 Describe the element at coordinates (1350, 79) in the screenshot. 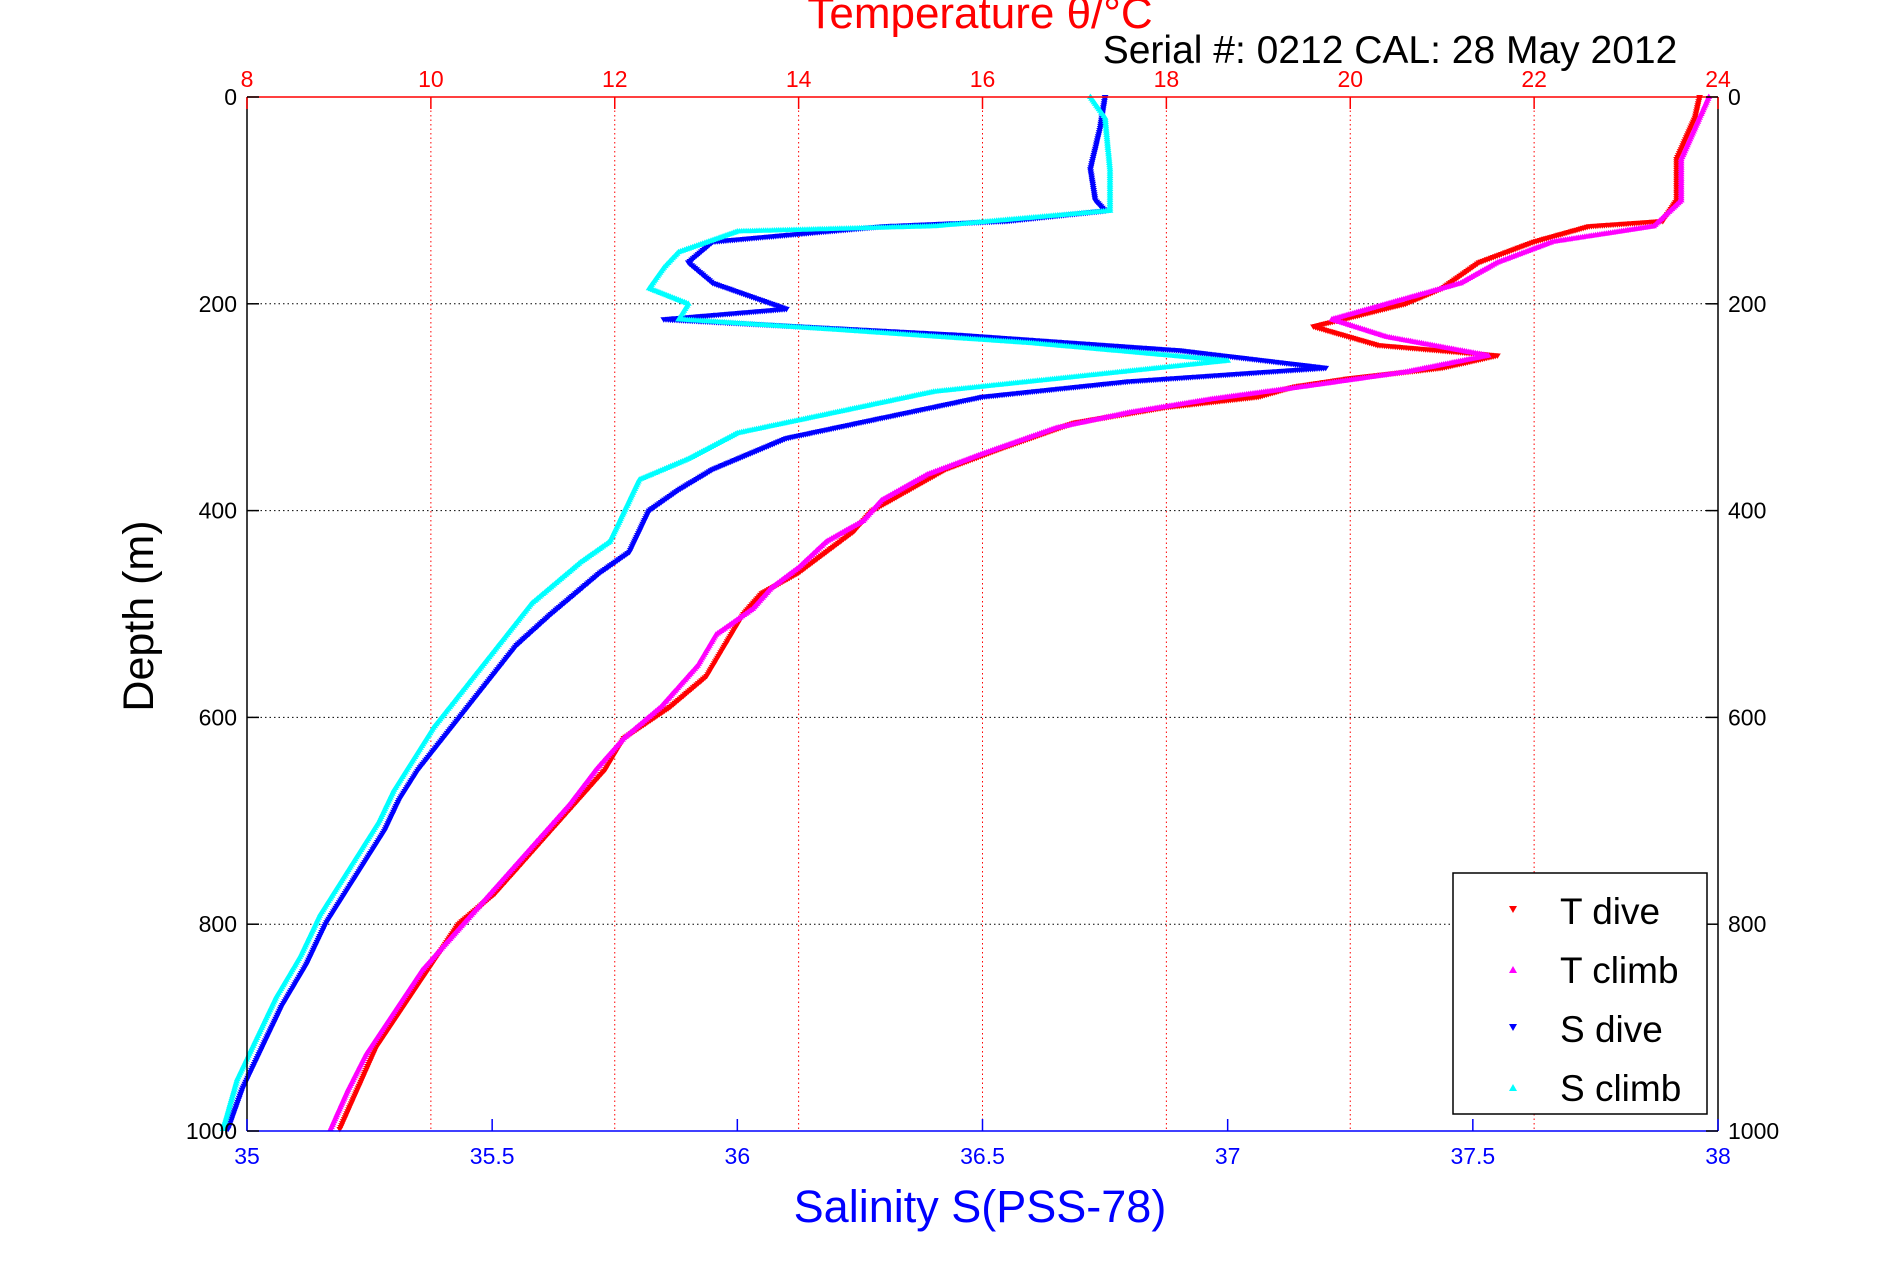

I see `top-tick-label: 20` at that location.